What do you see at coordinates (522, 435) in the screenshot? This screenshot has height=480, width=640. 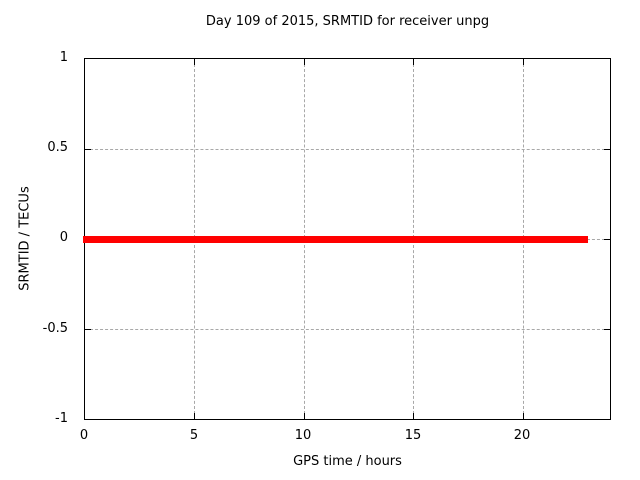 I see `x-tick-label-20: 20` at bounding box center [522, 435].